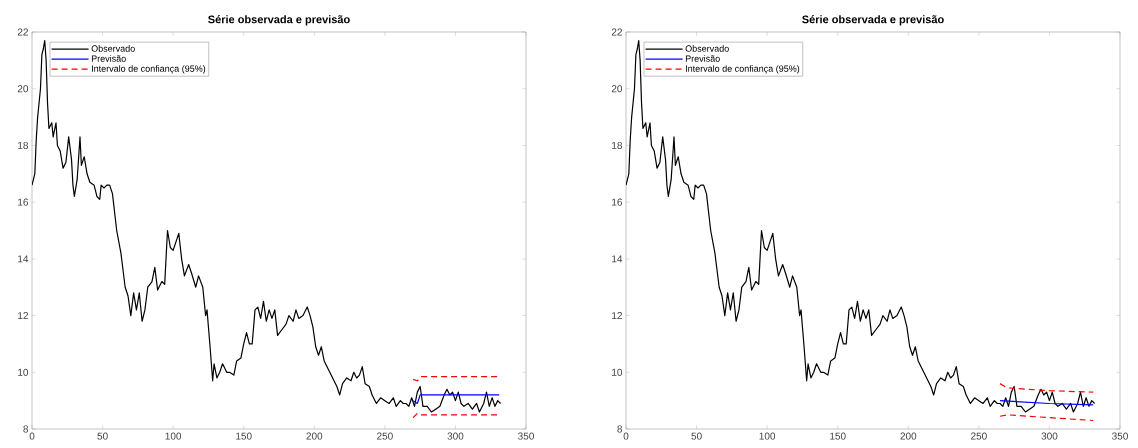 This screenshot has width=1138, height=448. I want to click on line-series, so click(1046, 388).